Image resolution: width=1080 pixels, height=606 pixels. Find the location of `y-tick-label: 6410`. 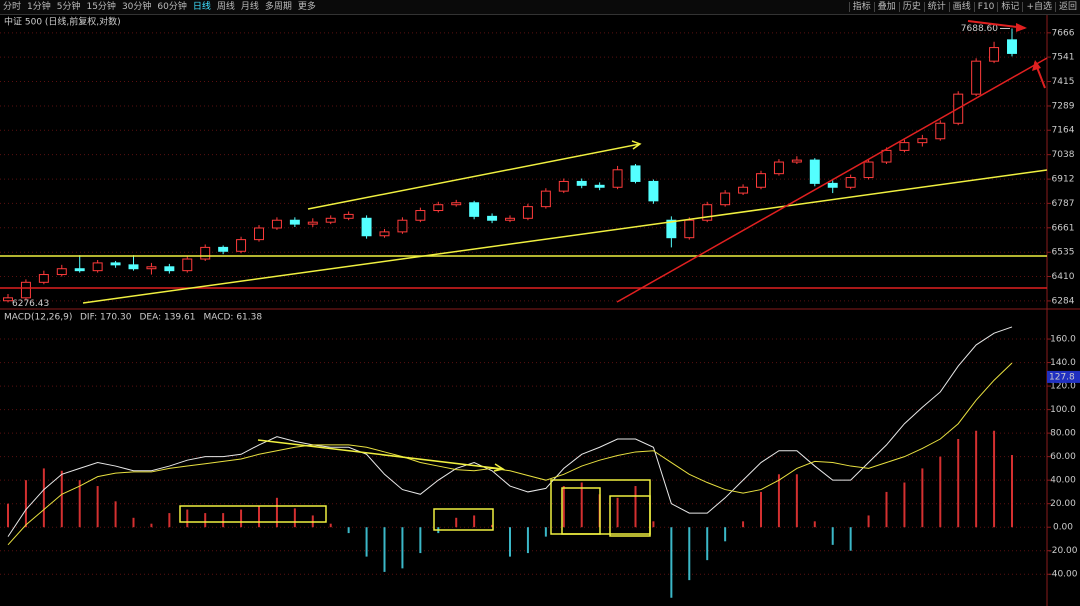

y-tick-label: 6410 is located at coordinates (1063, 277).